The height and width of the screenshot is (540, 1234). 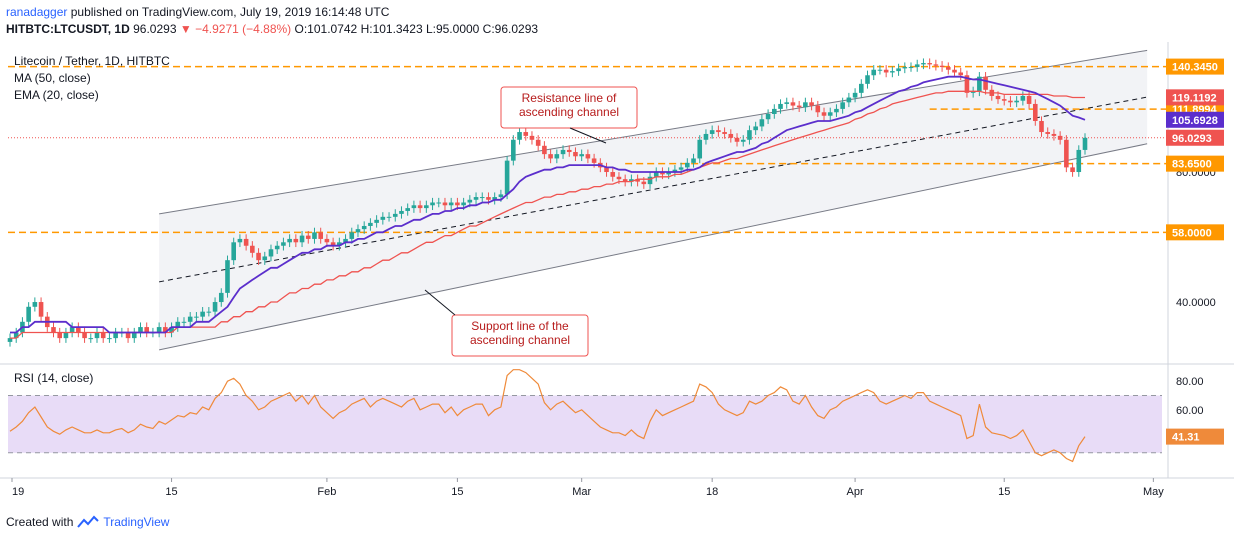 I want to click on price-badge-1: 105.6928, so click(x=1195, y=121).